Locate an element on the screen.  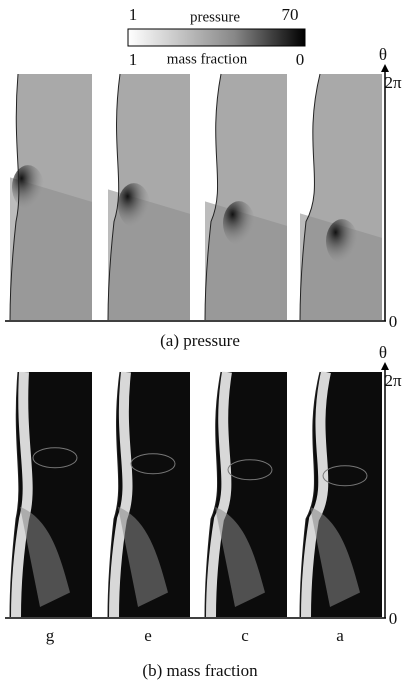
colorbar is located at coordinates (216, 37).